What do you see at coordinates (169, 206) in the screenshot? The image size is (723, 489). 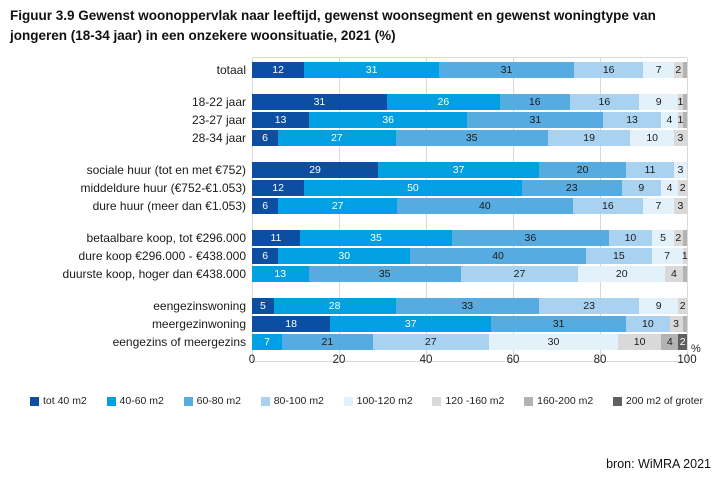 I see `category-label: dure huur (meer dan €1.053)` at bounding box center [169, 206].